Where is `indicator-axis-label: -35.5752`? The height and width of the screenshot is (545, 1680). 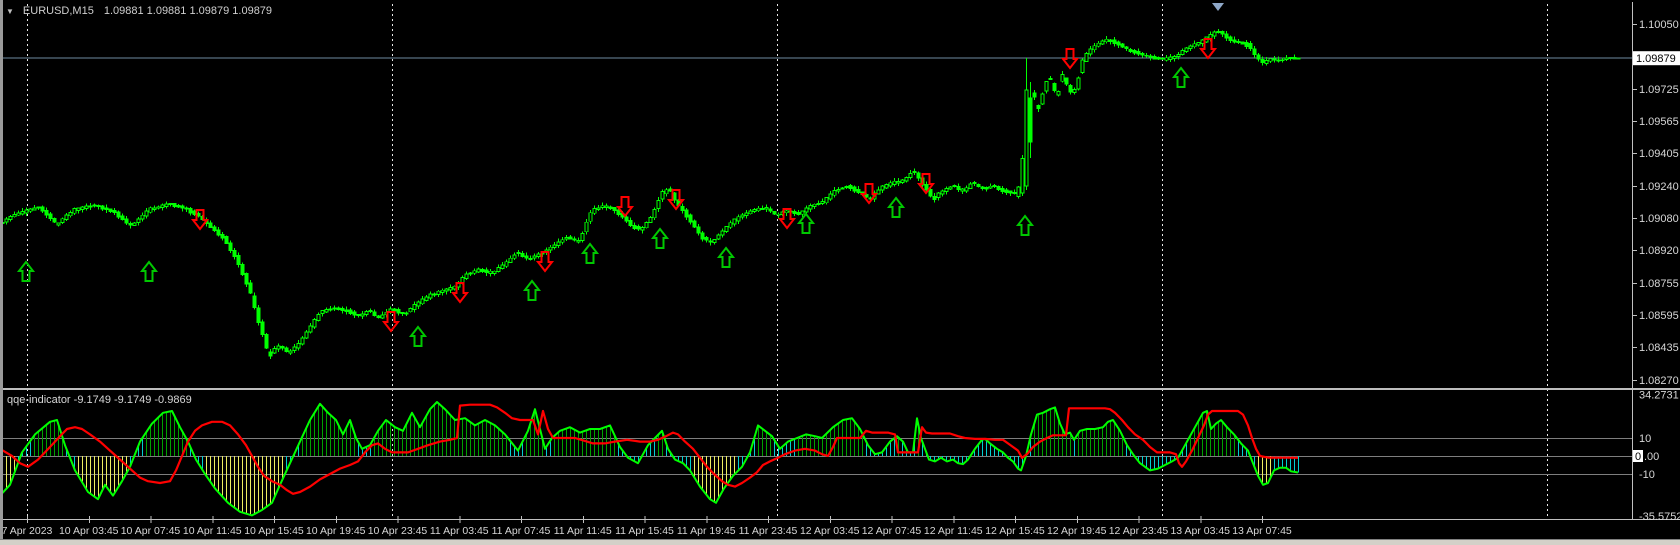
indicator-axis-label: -35.5752 is located at coordinates (1659, 517).